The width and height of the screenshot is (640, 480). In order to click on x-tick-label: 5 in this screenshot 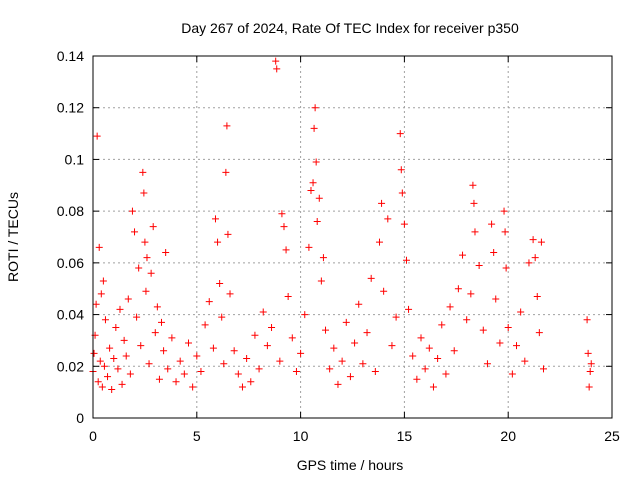, I will do `click(197, 436)`.